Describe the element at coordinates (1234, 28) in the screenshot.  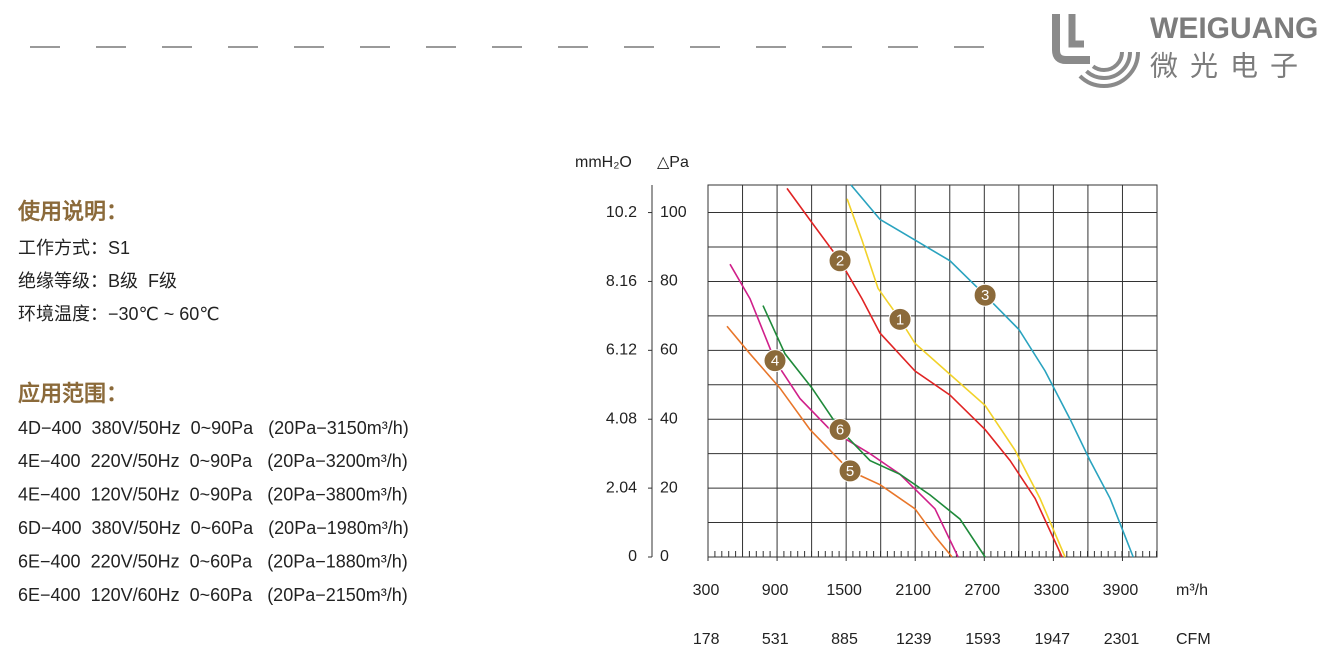
I see `brand: WEIGUANG` at that location.